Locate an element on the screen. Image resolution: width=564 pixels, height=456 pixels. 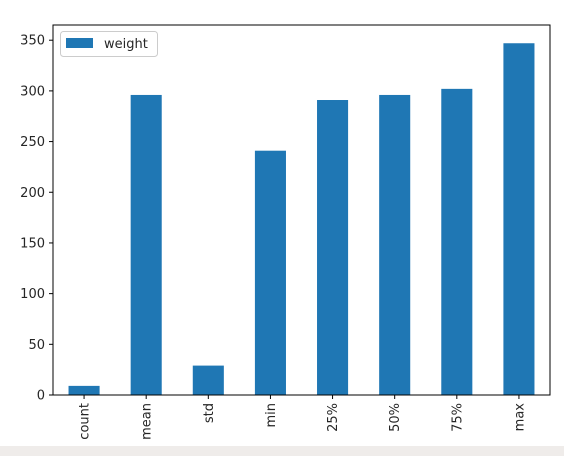
y-tick-label: 250 is located at coordinates (32, 142).